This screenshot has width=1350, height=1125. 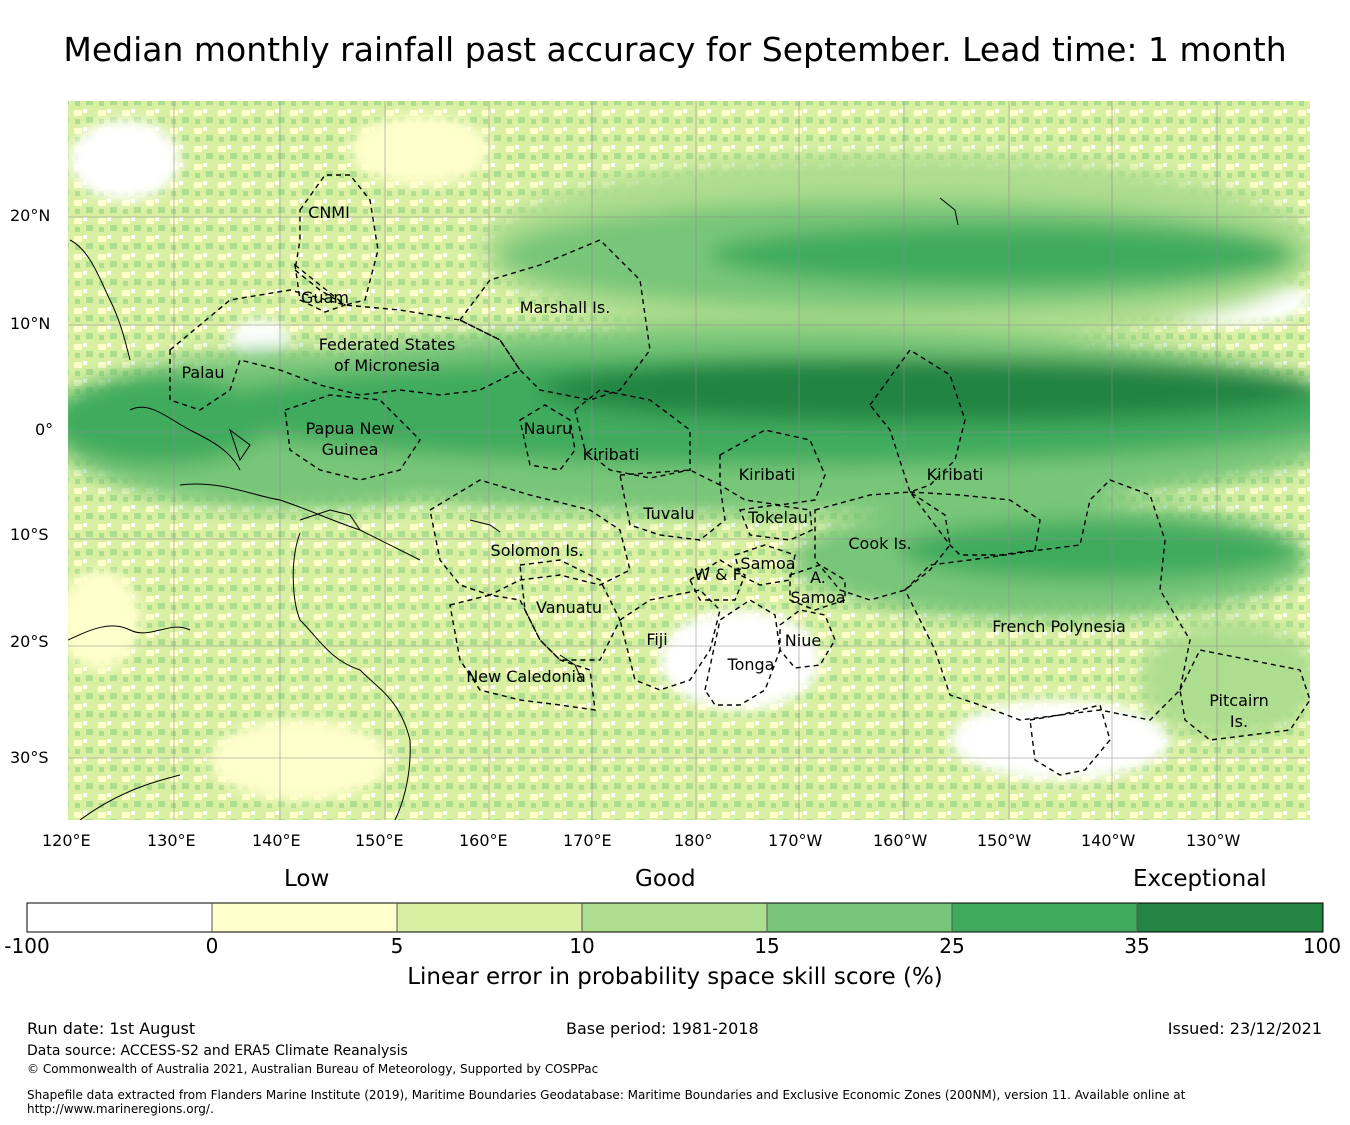 What do you see at coordinates (668, 513) in the screenshot?
I see `region-label: Tuvalu` at bounding box center [668, 513].